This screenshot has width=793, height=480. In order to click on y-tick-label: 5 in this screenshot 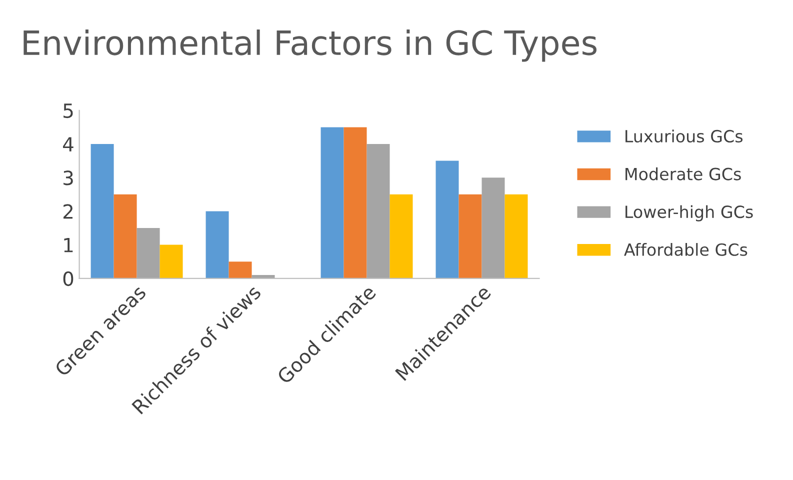, I will do `click(68, 111)`.